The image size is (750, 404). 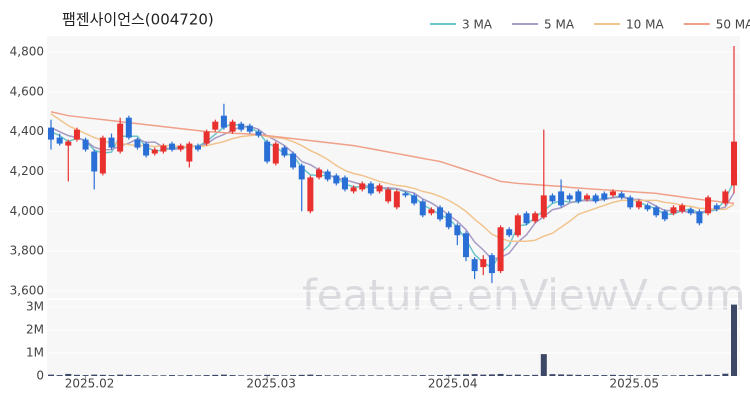 What do you see at coordinates (453, 384) in the screenshot?
I see `x-tick-label: 2025.04` at bounding box center [453, 384].